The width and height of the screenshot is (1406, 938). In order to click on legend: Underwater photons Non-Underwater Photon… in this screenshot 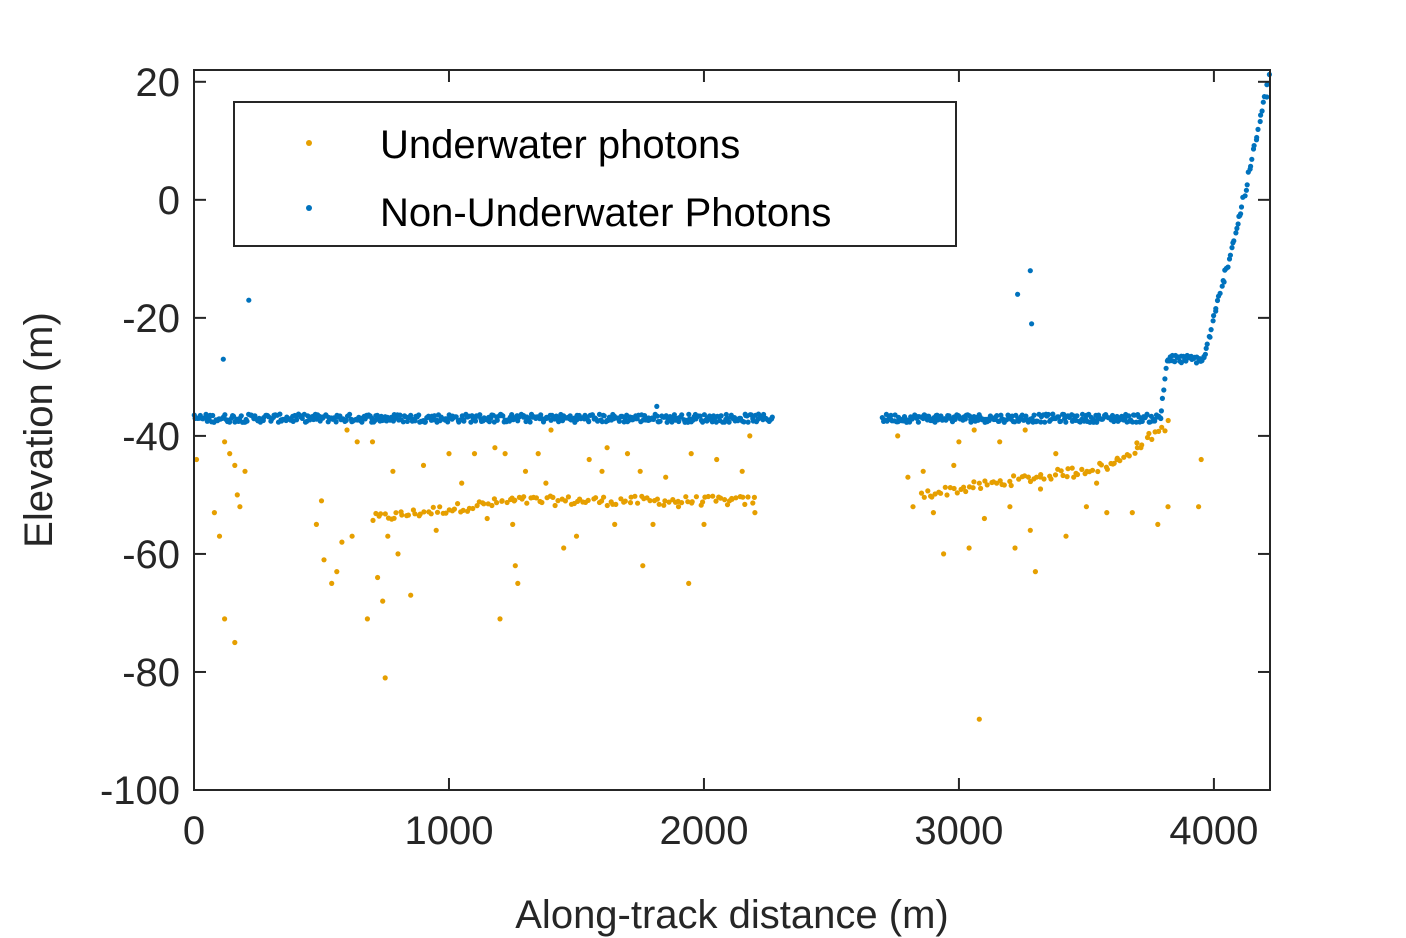, I will do `click(595, 174)`.